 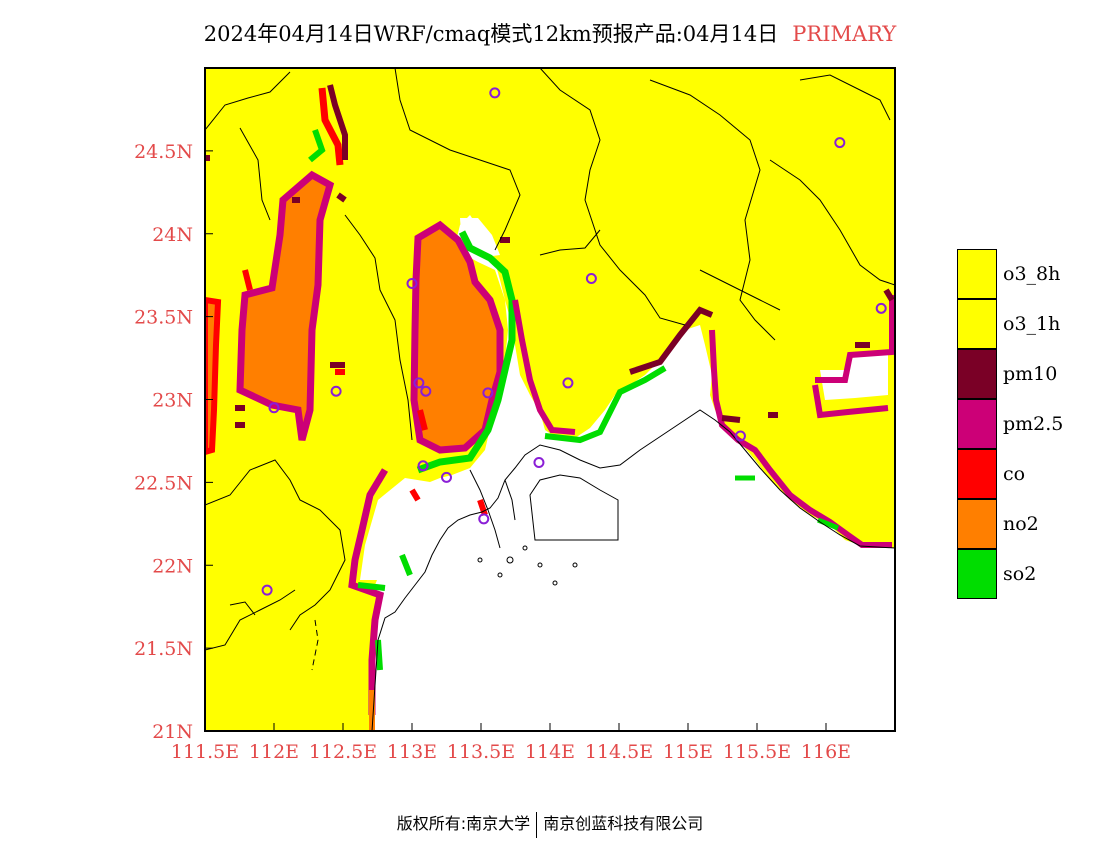 What do you see at coordinates (163, 483) in the screenshot?
I see `lat-tick-label: 22.5N` at bounding box center [163, 483].